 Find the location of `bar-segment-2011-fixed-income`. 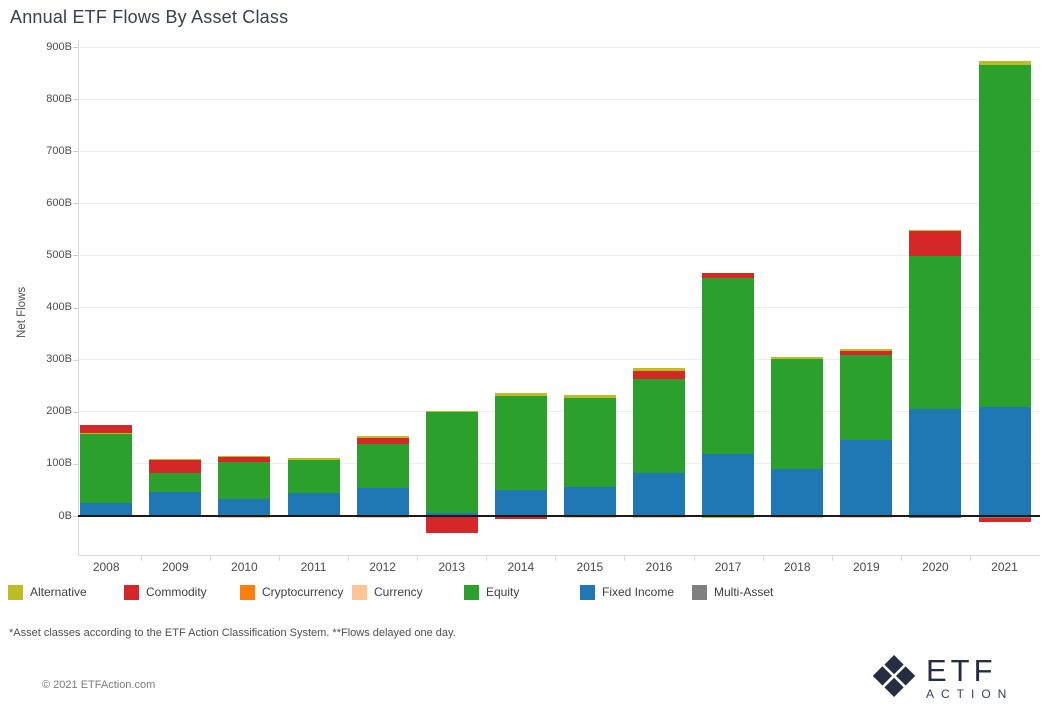

bar-segment-2011-fixed-income is located at coordinates (313, 504).